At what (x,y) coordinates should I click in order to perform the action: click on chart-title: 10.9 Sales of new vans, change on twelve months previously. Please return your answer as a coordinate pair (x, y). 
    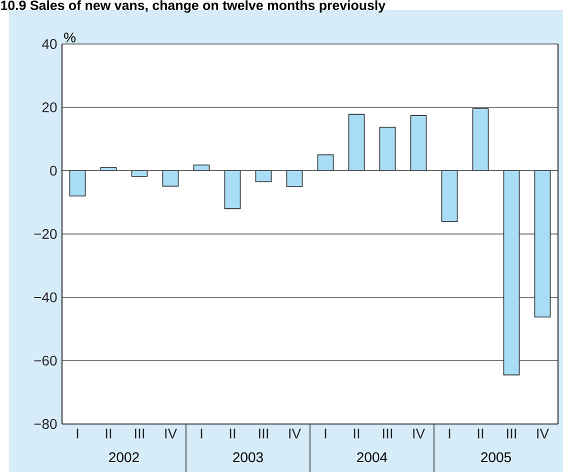
    Looking at the image, I should click on (193, 6).